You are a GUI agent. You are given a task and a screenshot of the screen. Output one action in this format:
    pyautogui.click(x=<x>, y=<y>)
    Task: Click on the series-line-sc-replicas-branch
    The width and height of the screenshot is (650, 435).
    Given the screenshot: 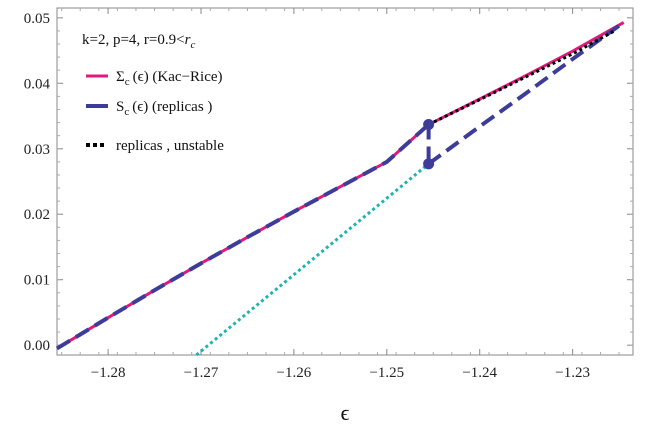 What is the action you would take?
    pyautogui.click(x=526, y=93)
    